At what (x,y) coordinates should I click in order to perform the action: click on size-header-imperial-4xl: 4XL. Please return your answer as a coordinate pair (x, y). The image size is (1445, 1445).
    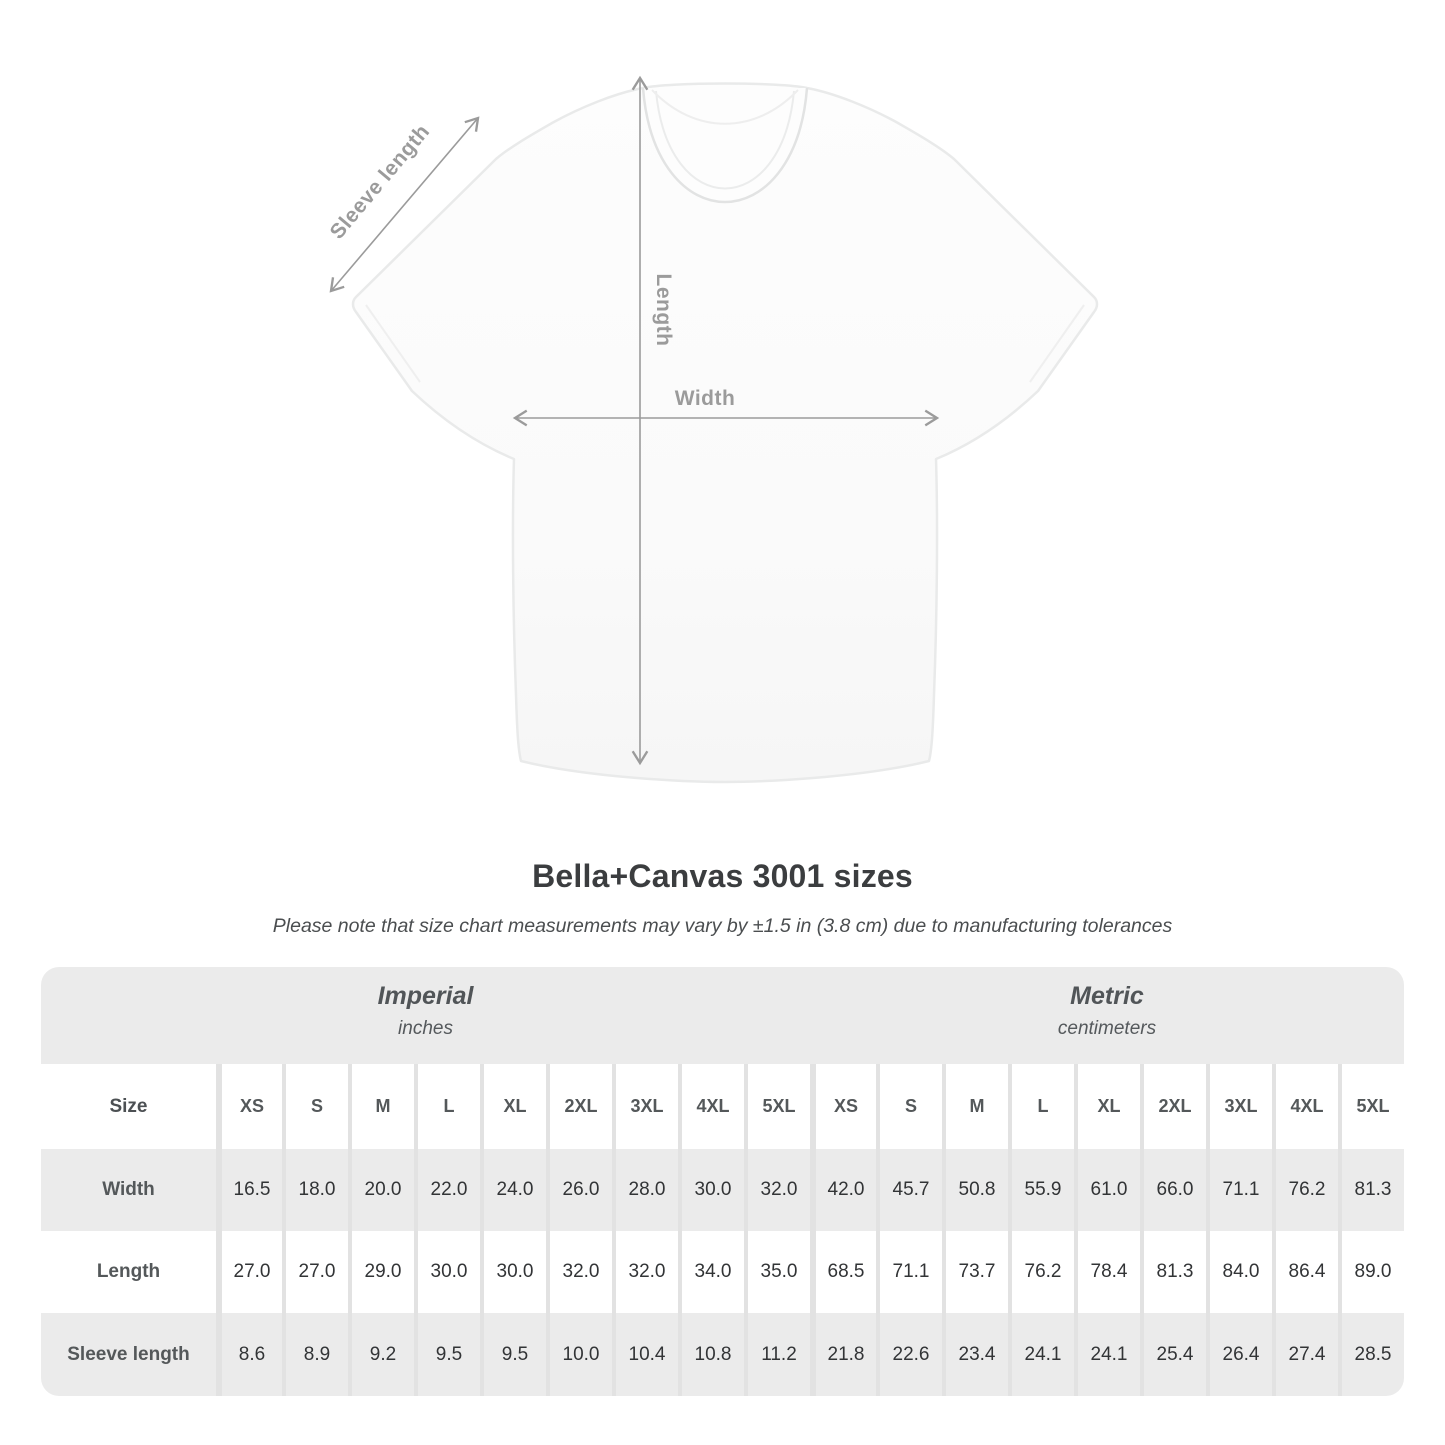
    Looking at the image, I should click on (711, 1106).